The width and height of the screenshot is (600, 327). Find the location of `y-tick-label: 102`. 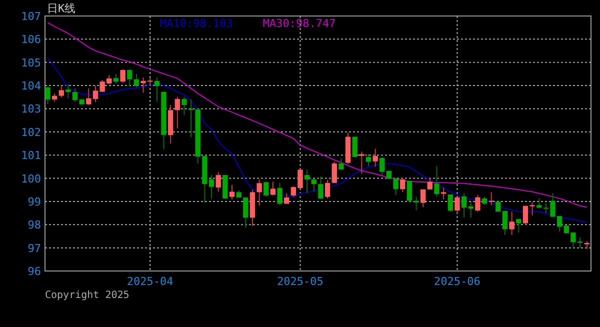

y-tick-label: 102 is located at coordinates (31, 132).